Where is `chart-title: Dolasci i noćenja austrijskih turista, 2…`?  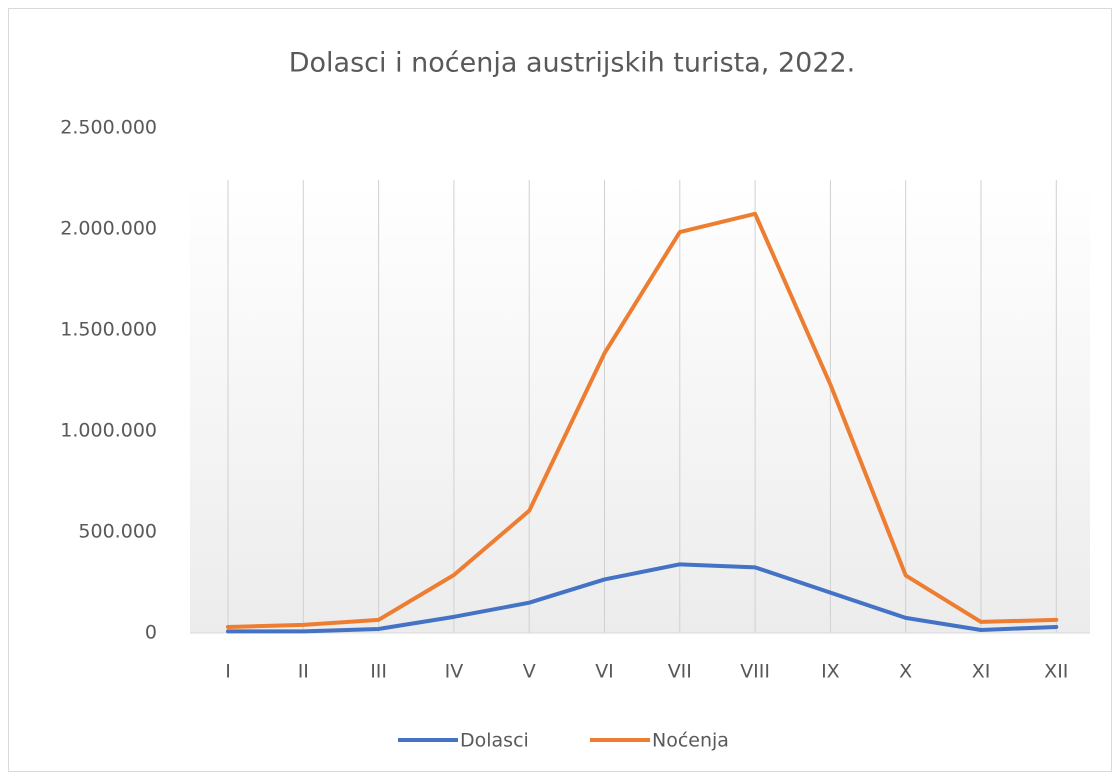
chart-title: Dolasci i noćenja austrijskih turista, 2… is located at coordinates (572, 63).